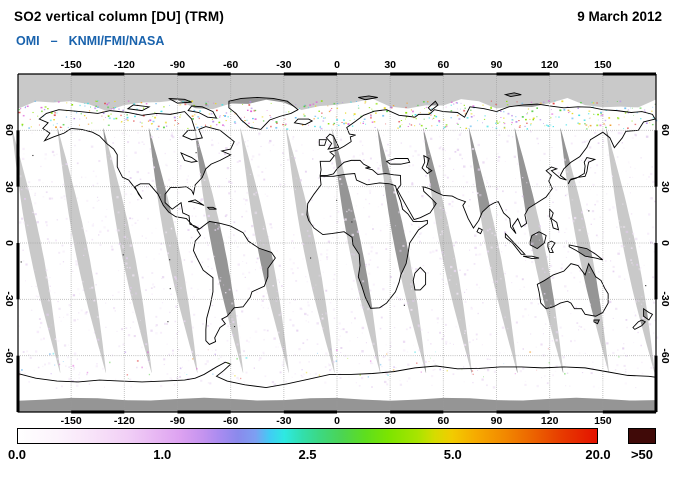 Image resolution: width=676 pixels, height=480 pixels. Describe the element at coordinates (642, 454) in the screenshot. I see `colorbar-overflow-label: >50` at that location.